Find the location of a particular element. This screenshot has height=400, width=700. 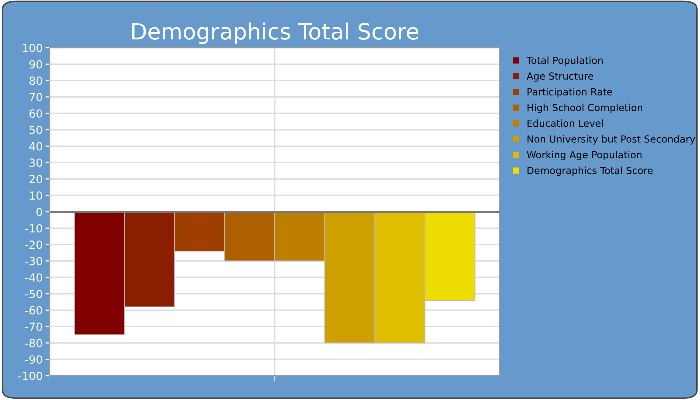

y-tick-label: 60 is located at coordinates (36, 114).